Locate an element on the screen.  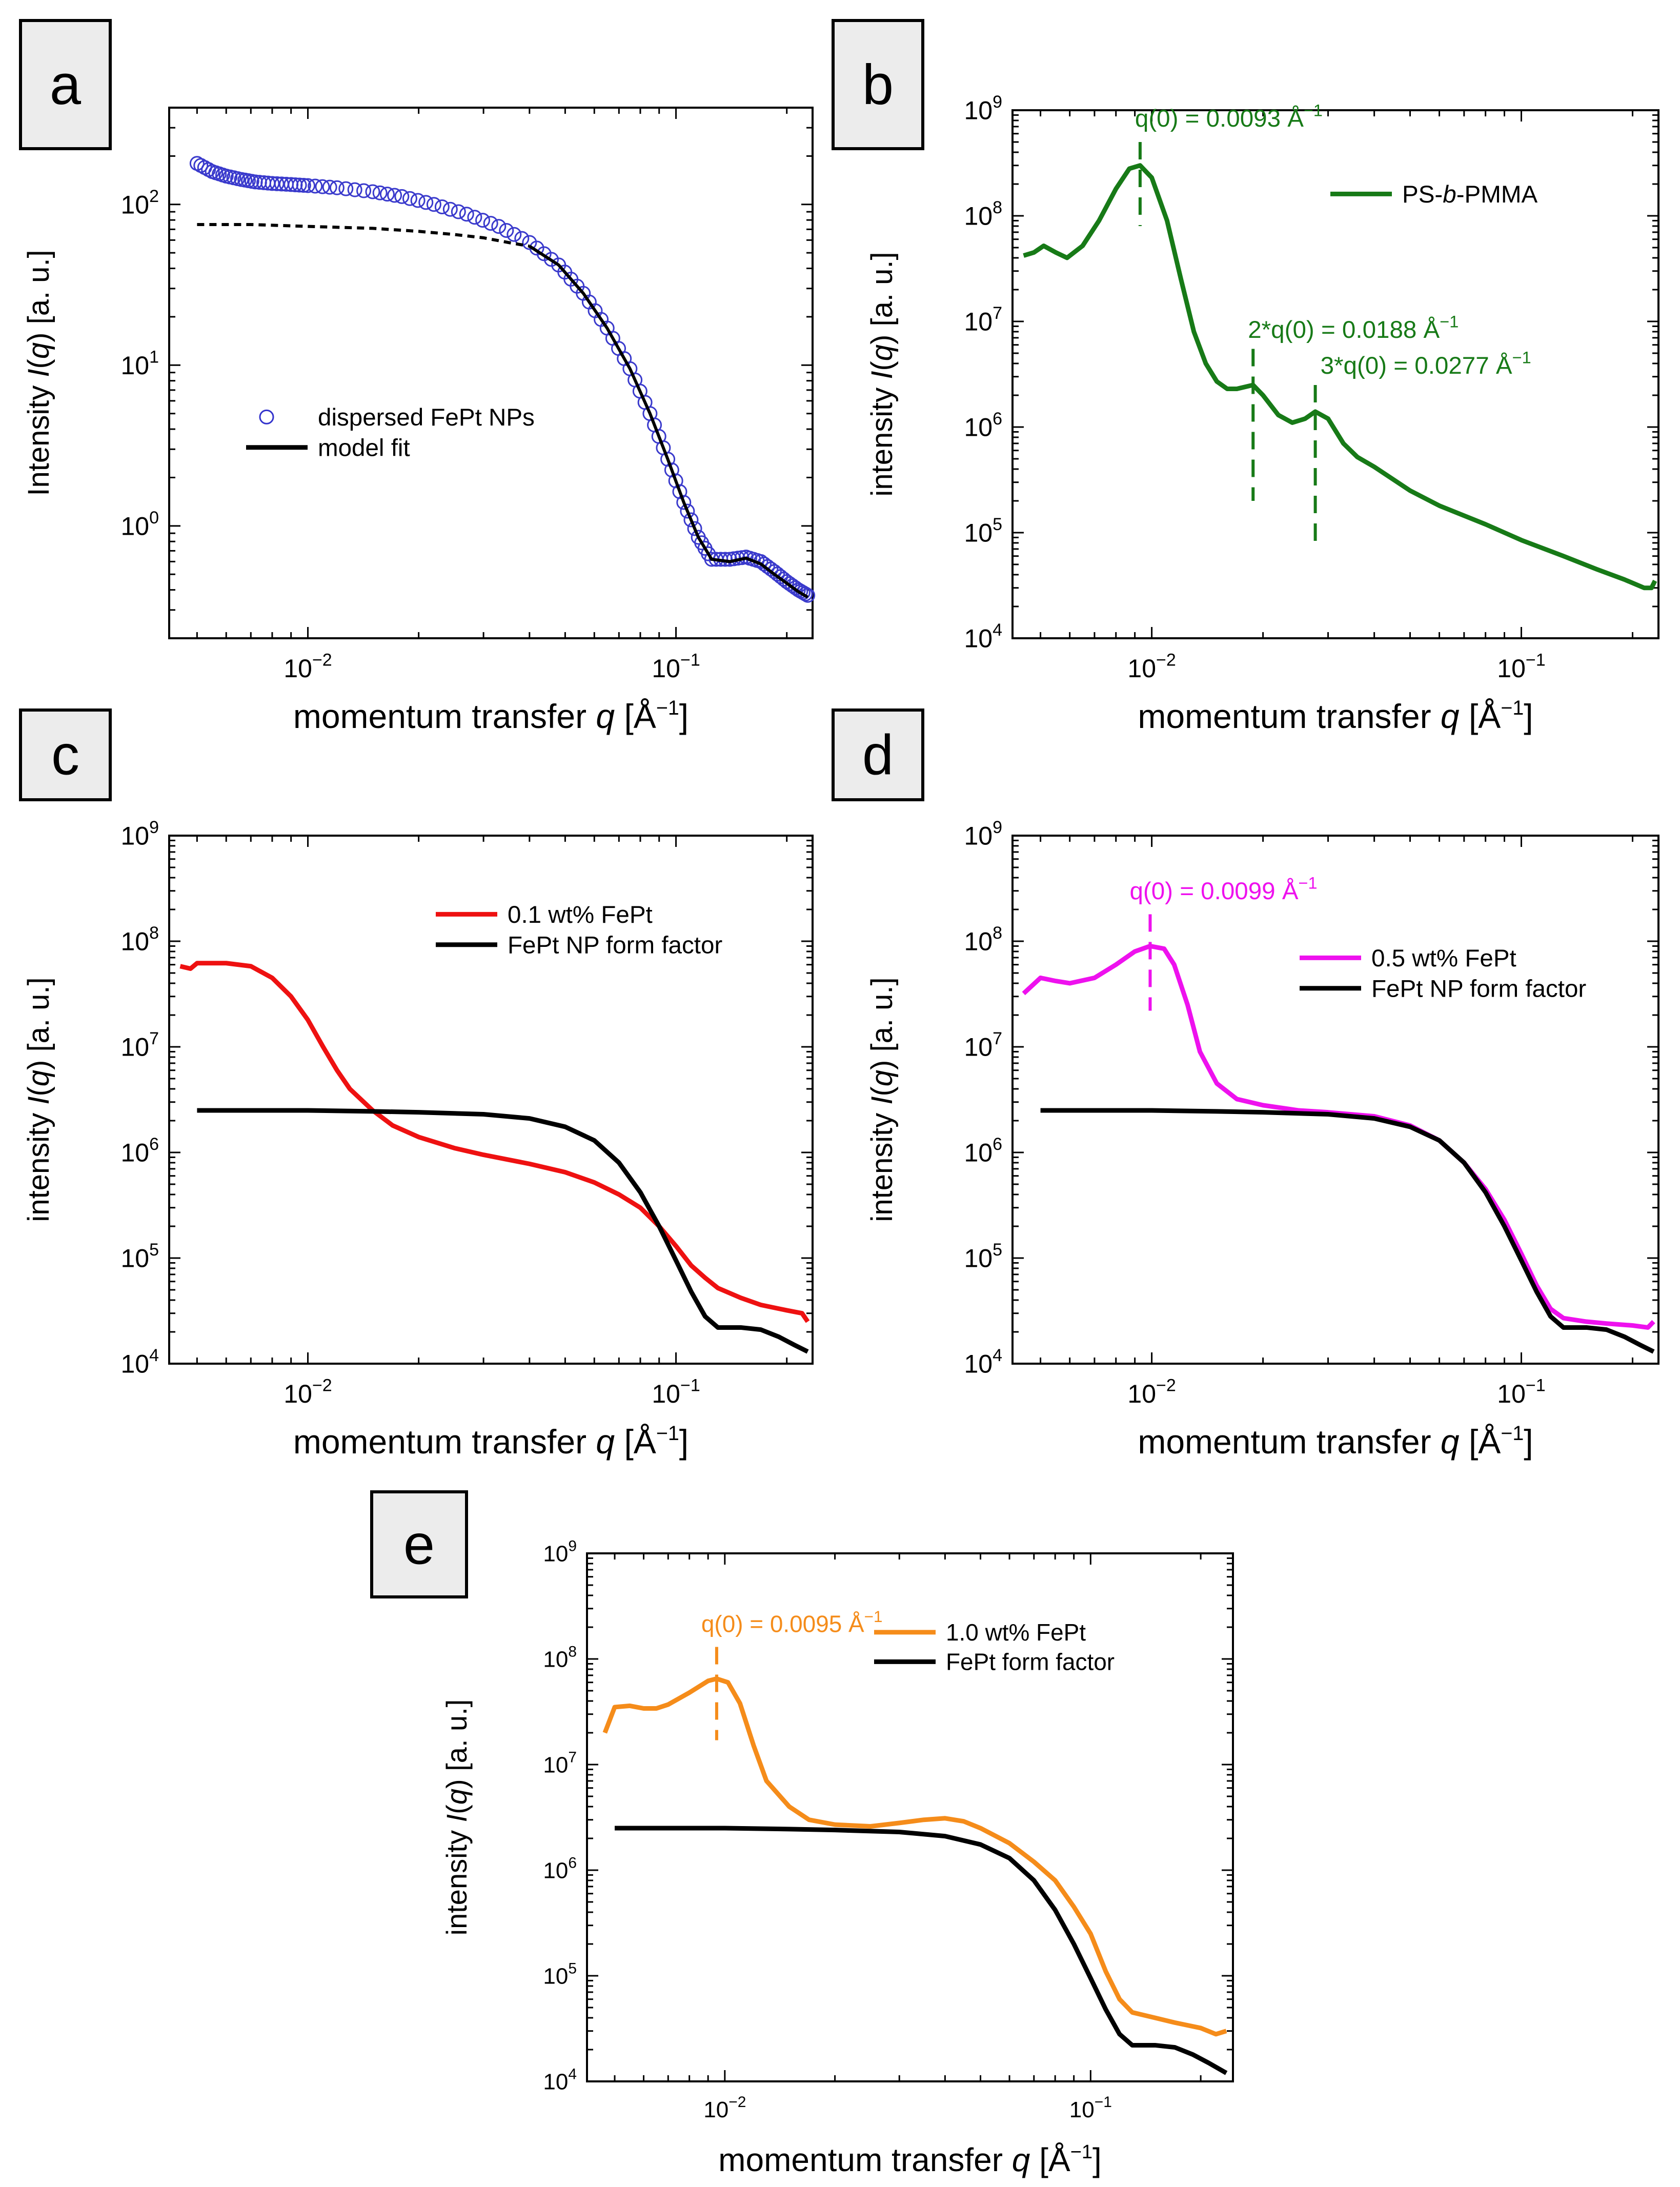
y-tick-label: 10² is located at coordinates (139, 203).